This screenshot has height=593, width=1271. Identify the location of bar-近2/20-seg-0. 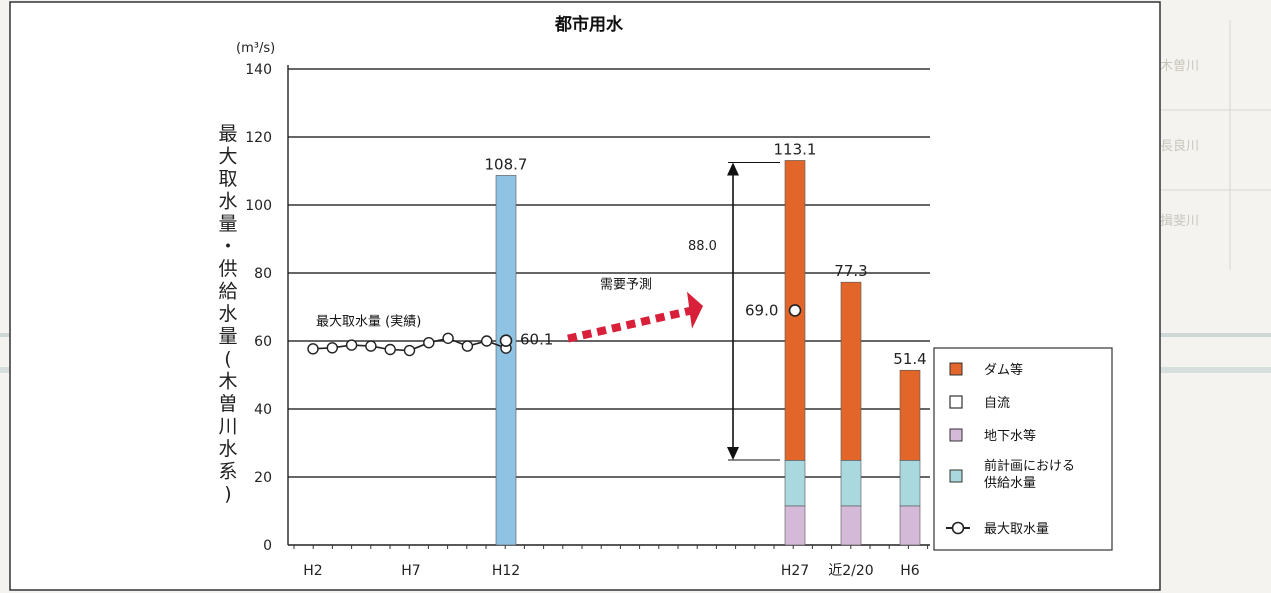
(851, 525).